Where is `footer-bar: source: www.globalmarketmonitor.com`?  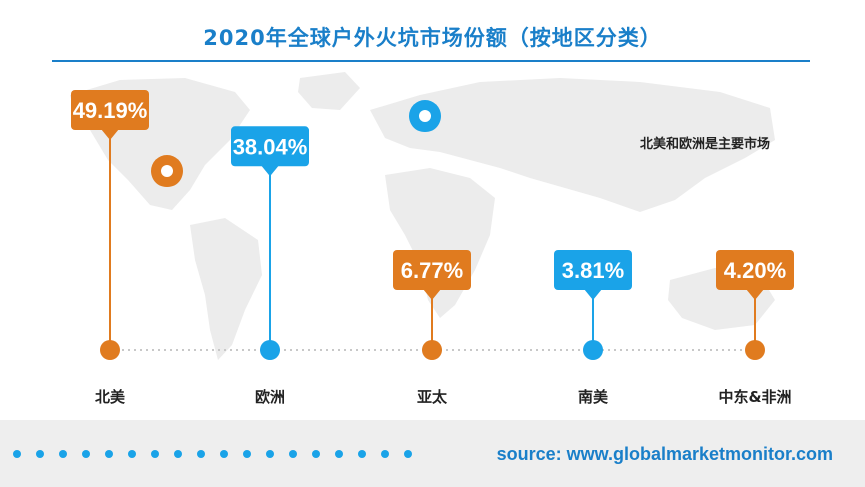
footer-bar: source: www.globalmarketmonitor.com is located at coordinates (432, 453).